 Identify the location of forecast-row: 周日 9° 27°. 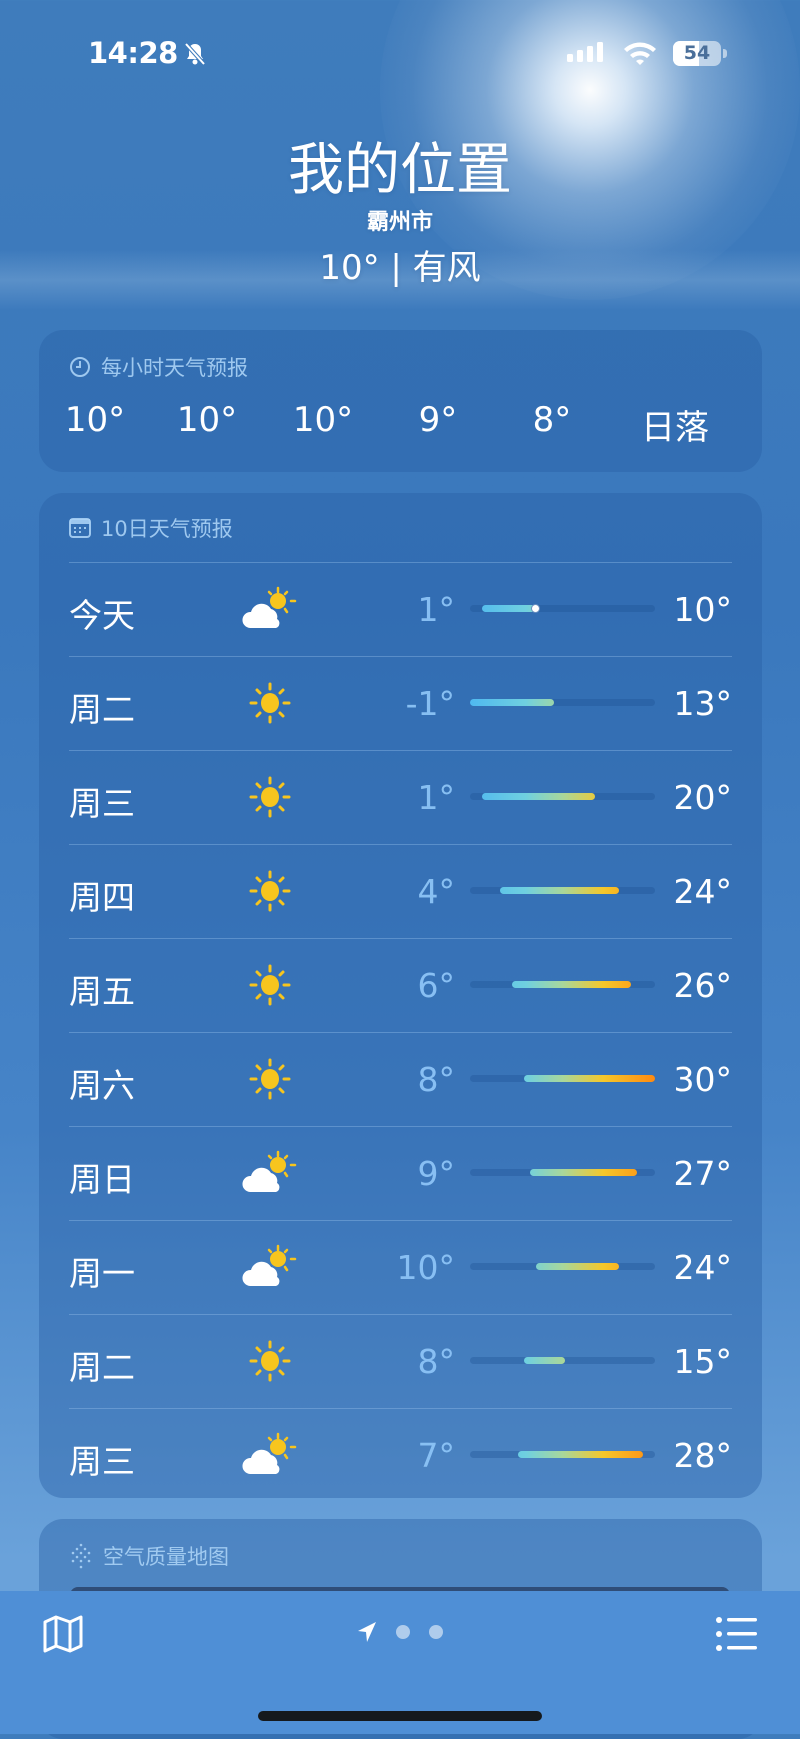
(400, 1173).